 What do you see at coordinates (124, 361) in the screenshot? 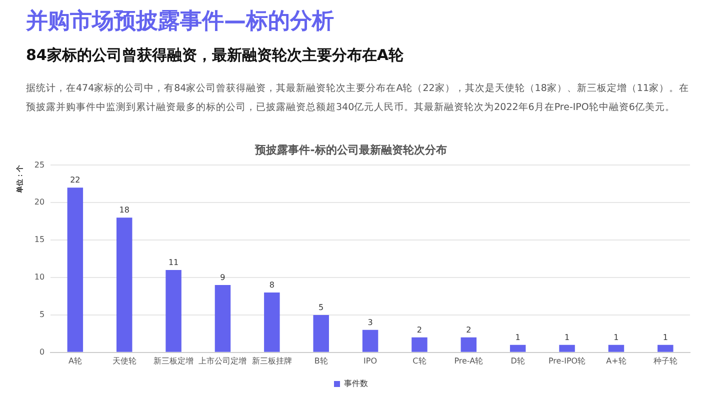
I see `x-tick-label: 天使轮` at bounding box center [124, 361].